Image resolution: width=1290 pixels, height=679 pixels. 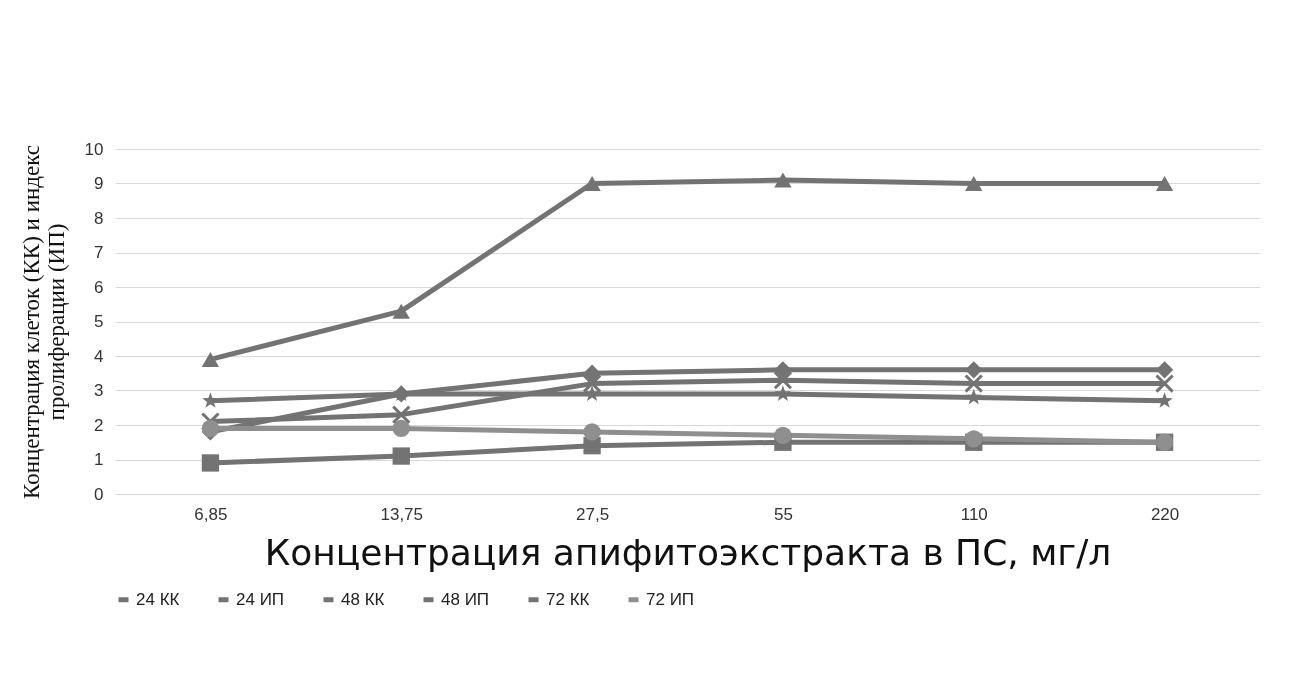 I want to click on y-tick-label: 9, so click(x=99, y=183).